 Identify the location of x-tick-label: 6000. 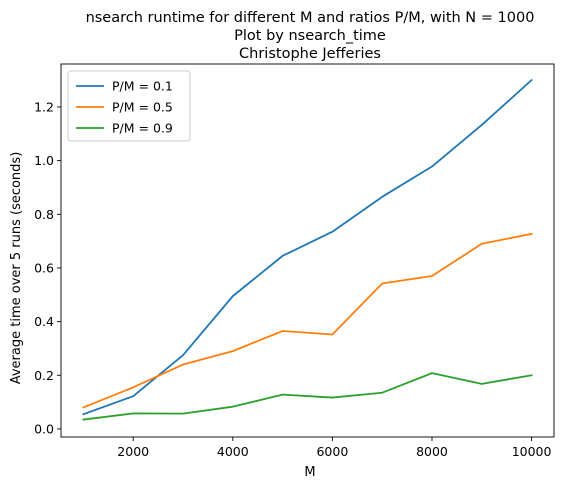
(332, 451).